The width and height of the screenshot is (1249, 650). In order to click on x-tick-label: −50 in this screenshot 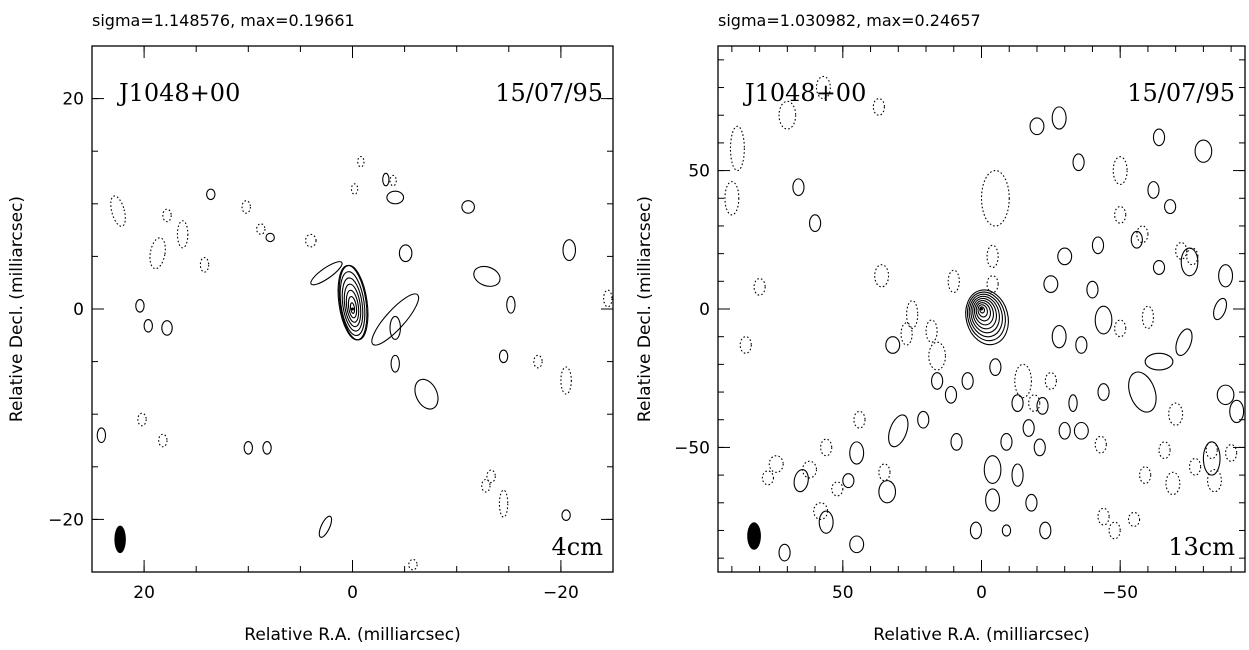, I will do `click(1120, 593)`.